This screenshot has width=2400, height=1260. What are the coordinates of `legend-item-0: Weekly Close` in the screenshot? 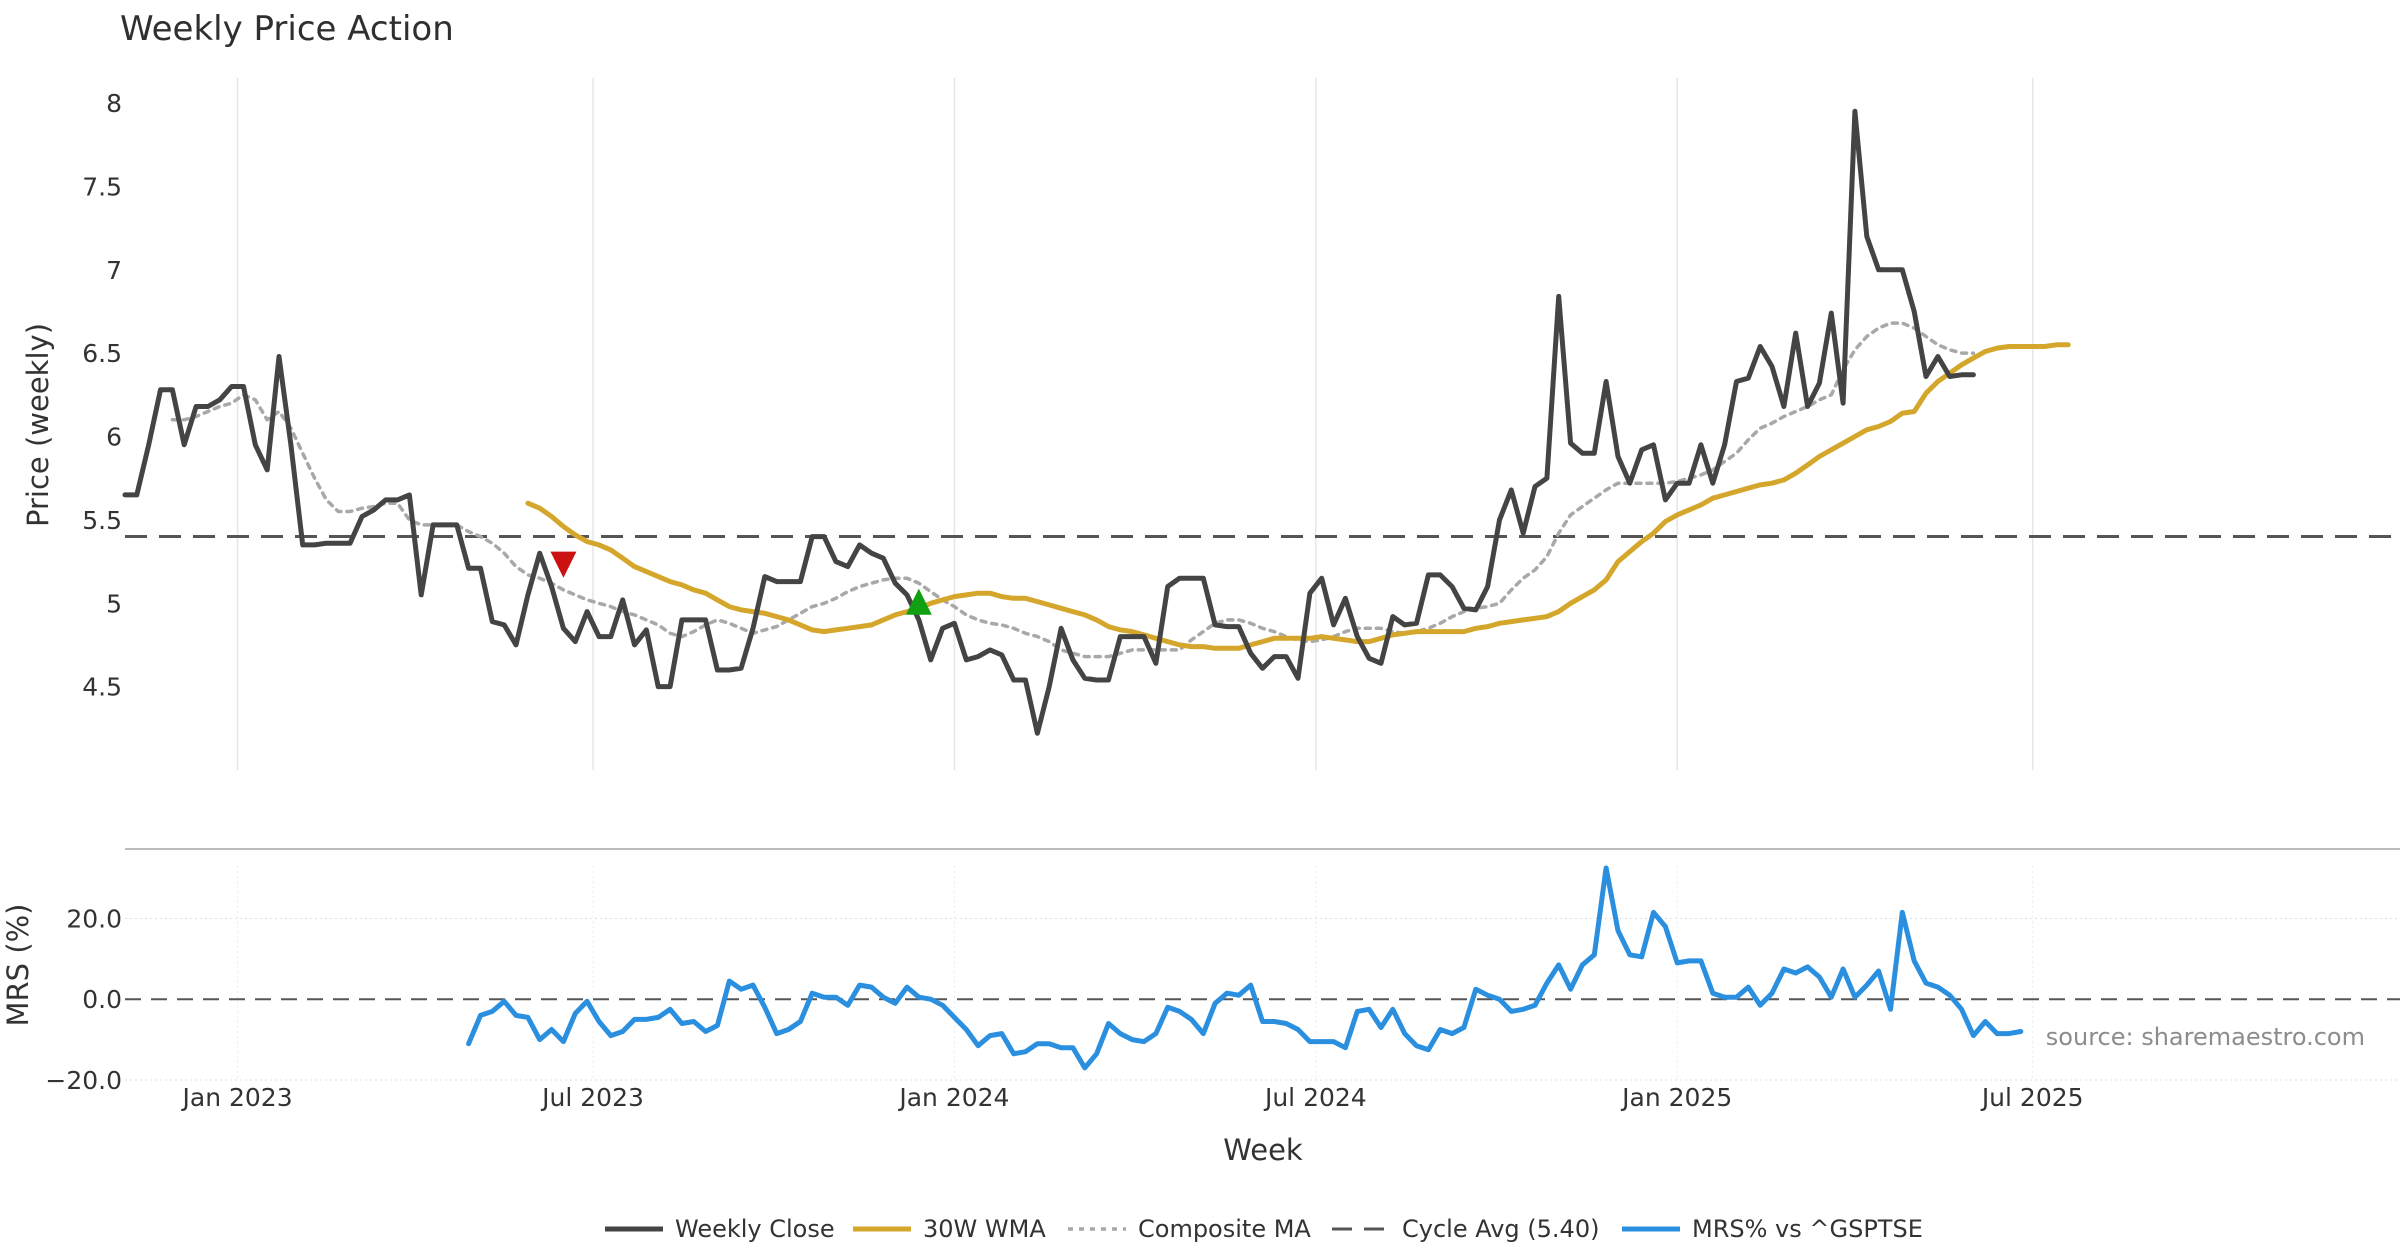 It's located at (720, 1229).